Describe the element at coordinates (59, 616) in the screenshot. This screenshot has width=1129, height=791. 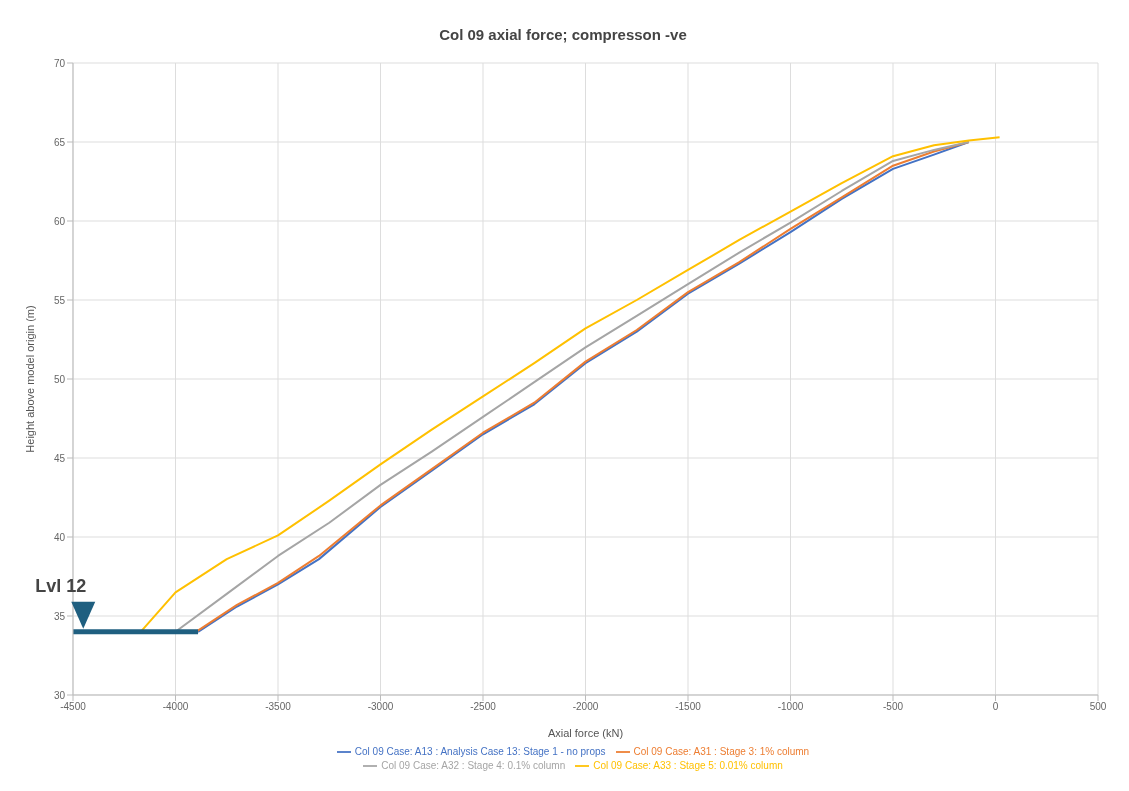
I see `y-tick-label: 35` at that location.